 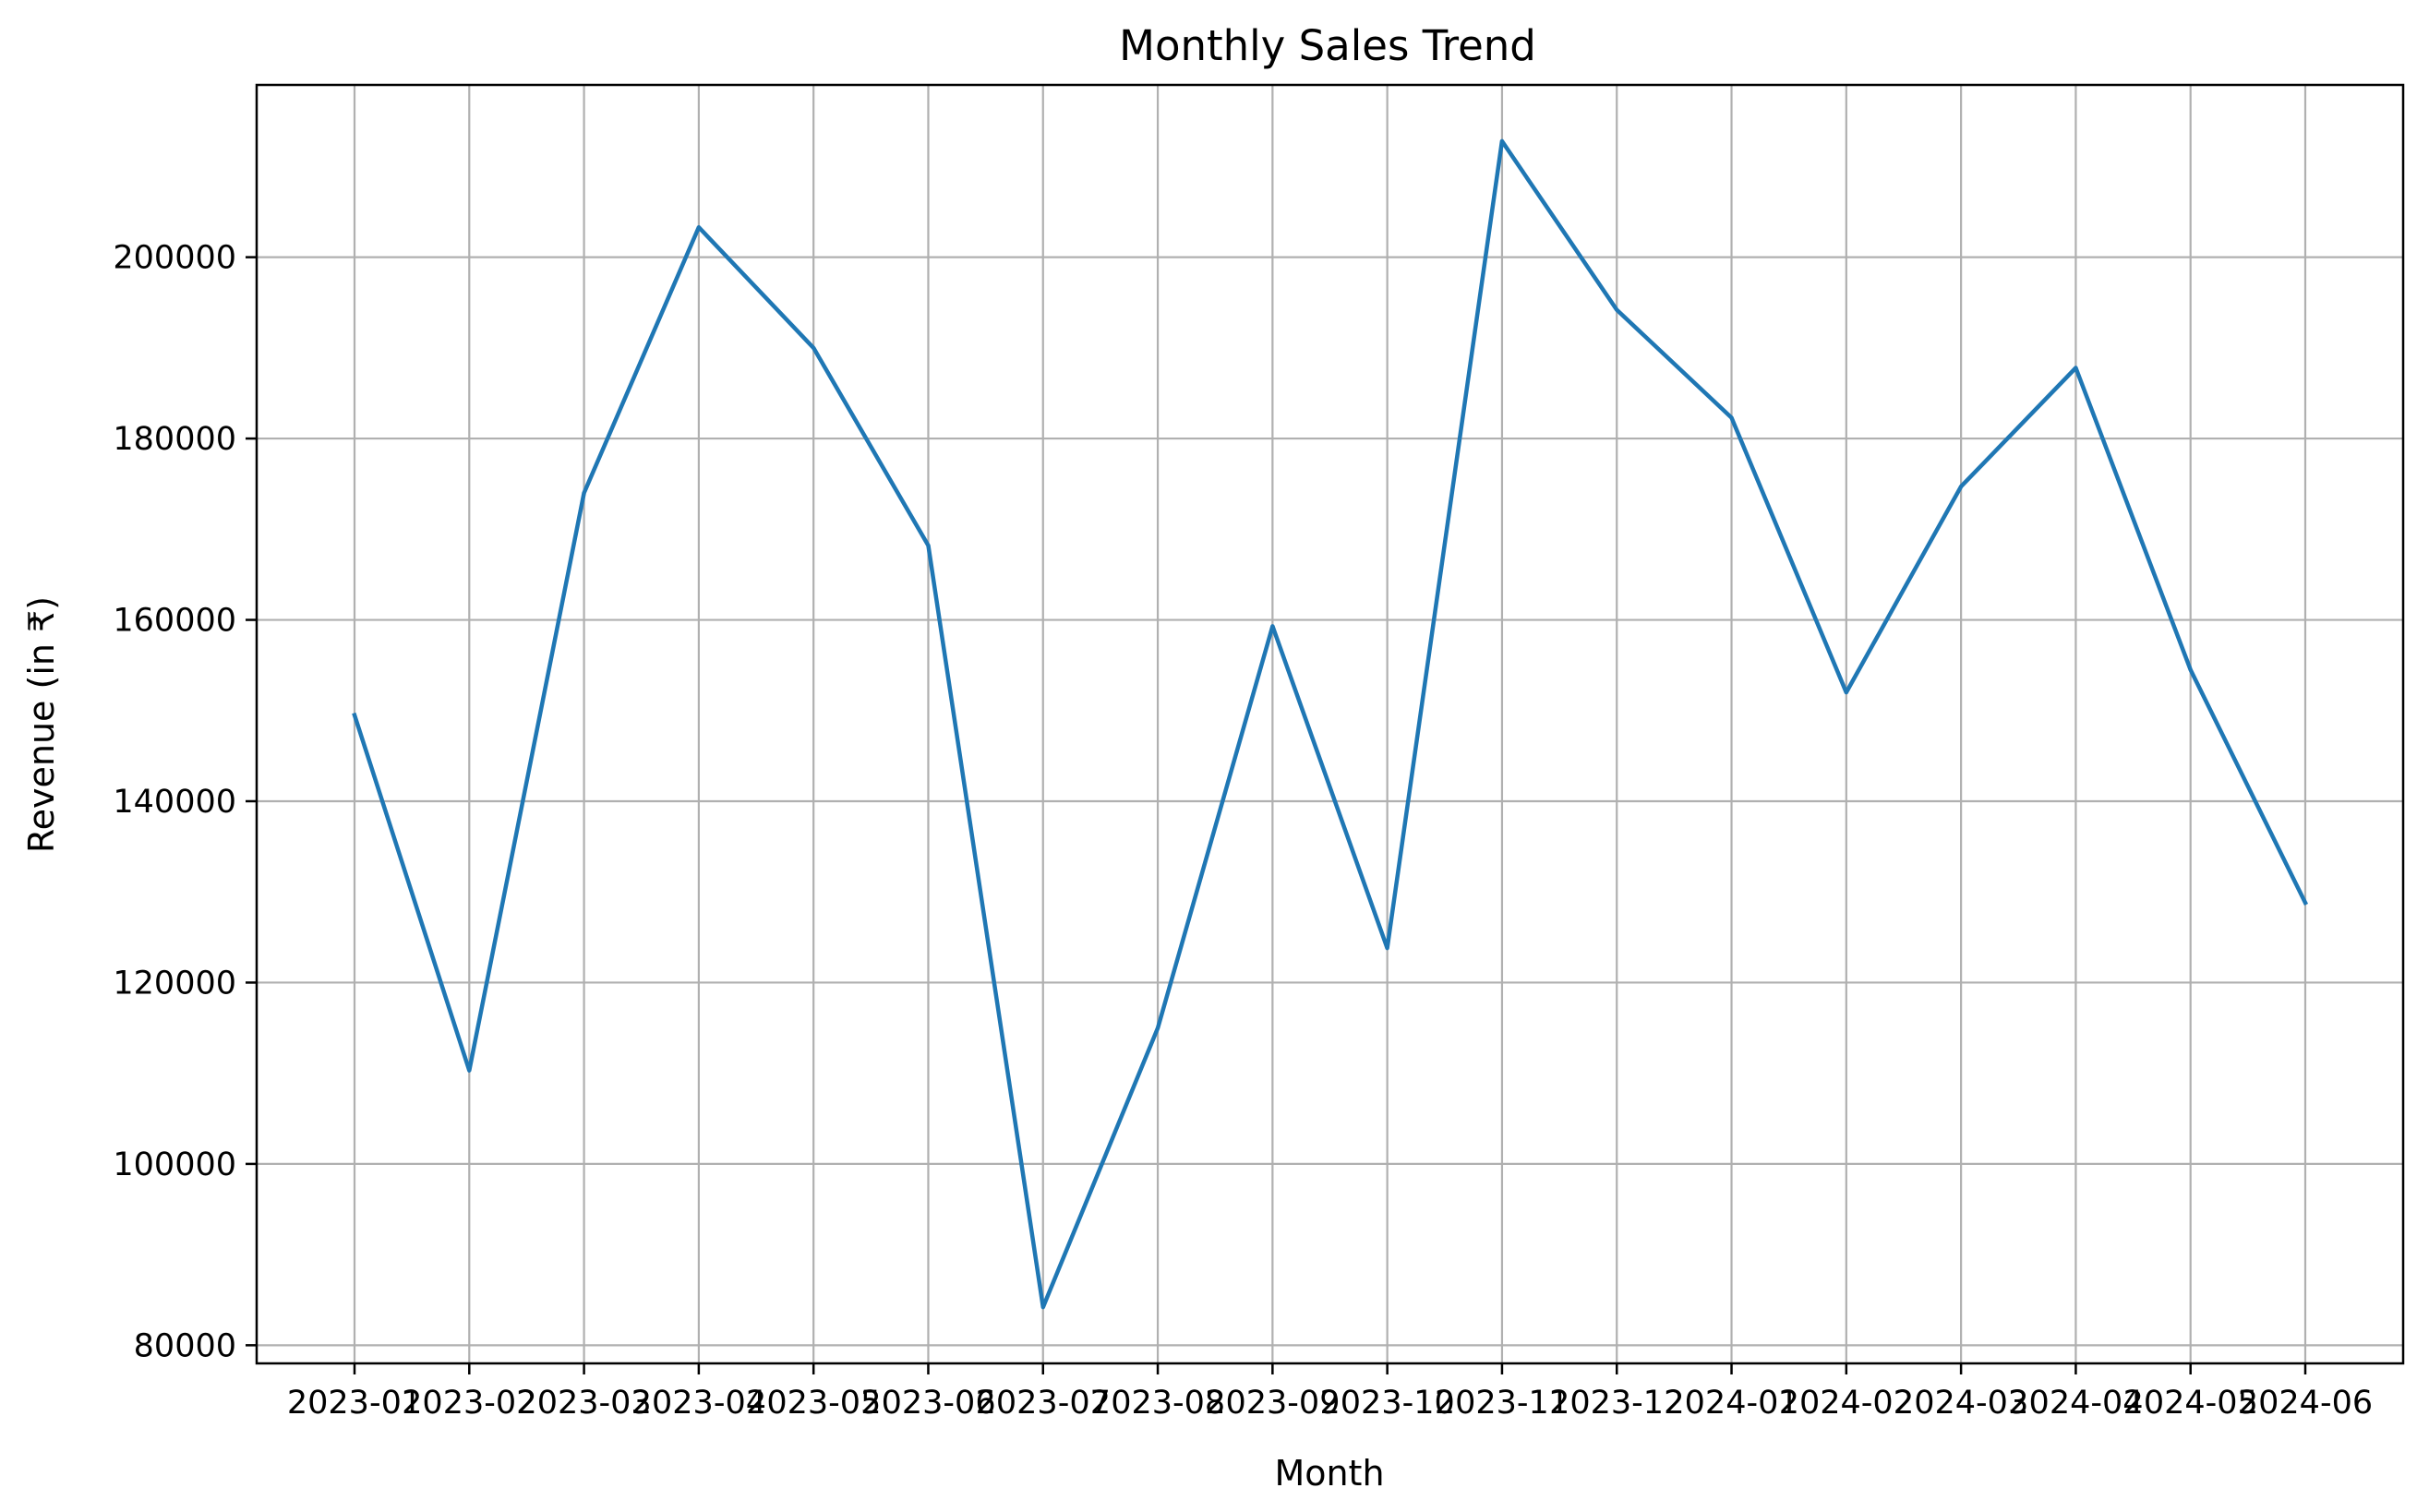 I want to click on x-tick-label: 2024-06, so click(x=2305, y=1403).